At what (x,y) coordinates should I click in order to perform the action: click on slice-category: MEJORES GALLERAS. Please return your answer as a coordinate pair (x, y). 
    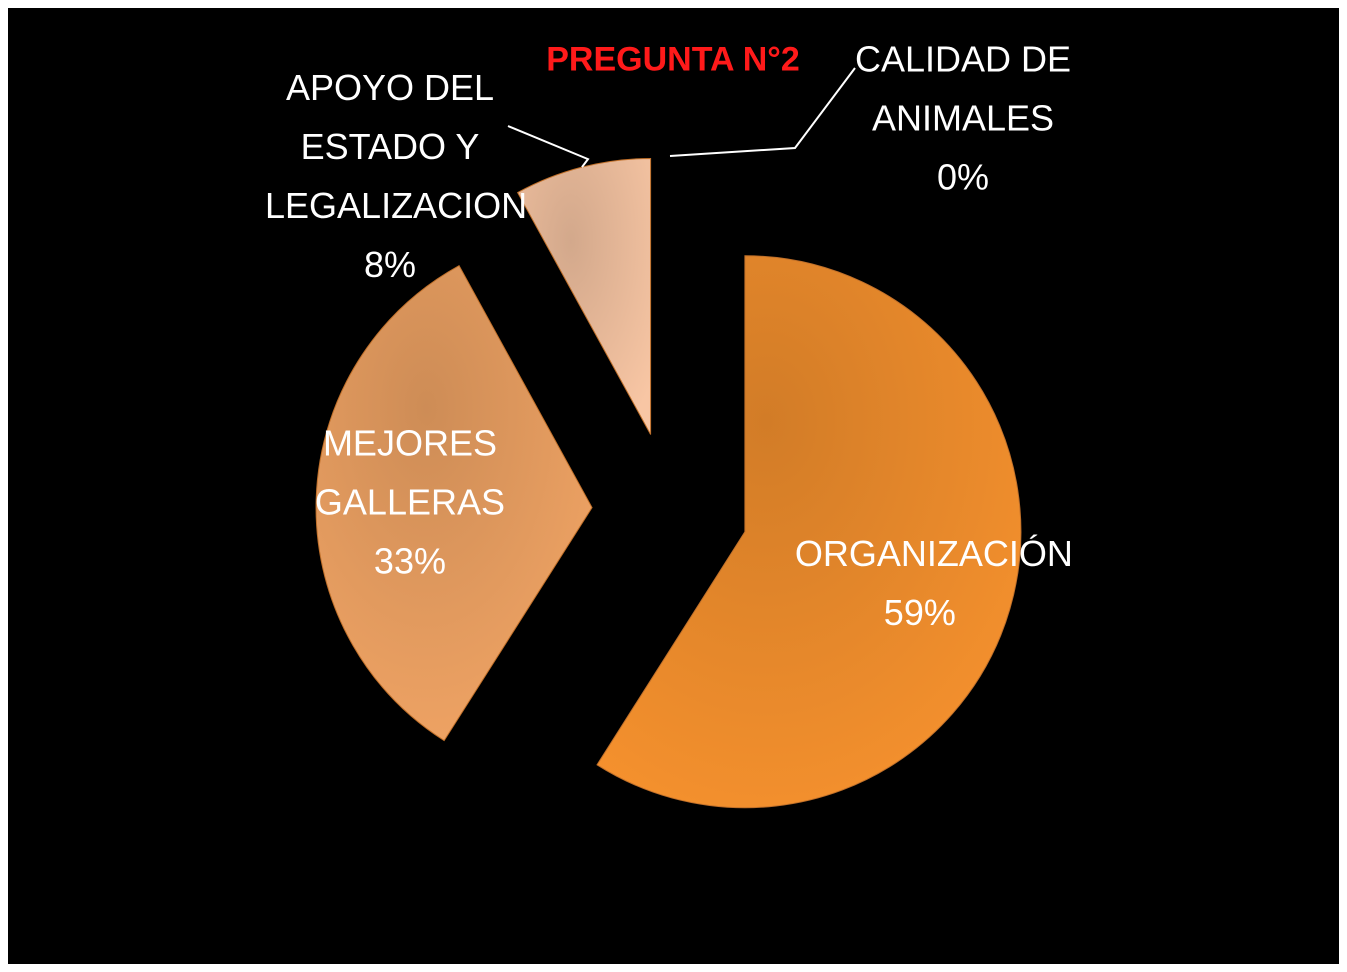
    Looking at the image, I should click on (409, 472).